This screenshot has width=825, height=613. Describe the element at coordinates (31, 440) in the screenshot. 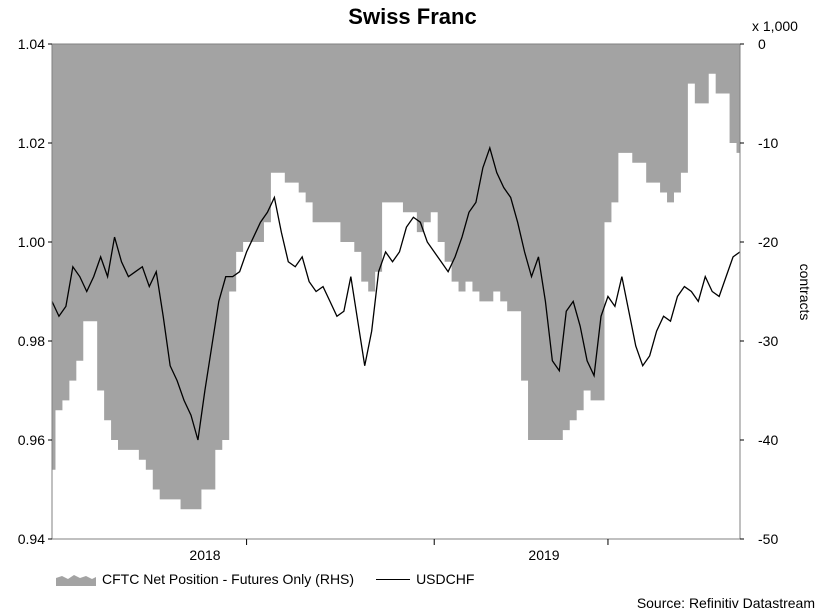

I see `left-tick-label: 0.96` at that location.